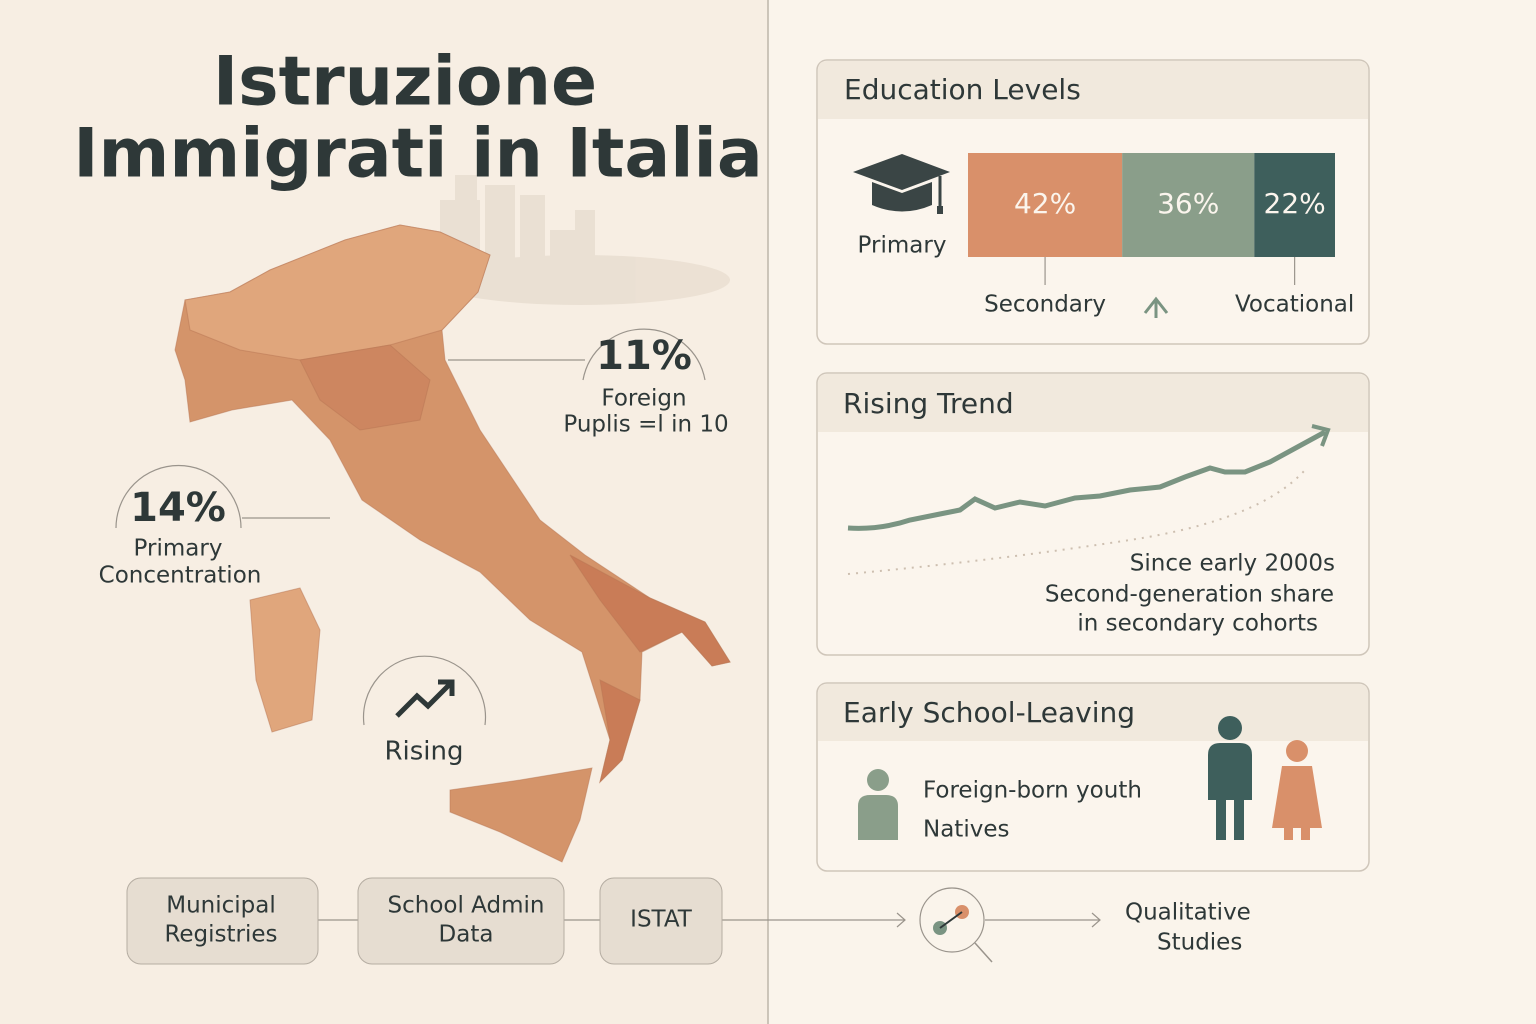  Describe the element at coordinates (1045, 305) in the screenshot. I see `segment-name: Secondary` at that location.